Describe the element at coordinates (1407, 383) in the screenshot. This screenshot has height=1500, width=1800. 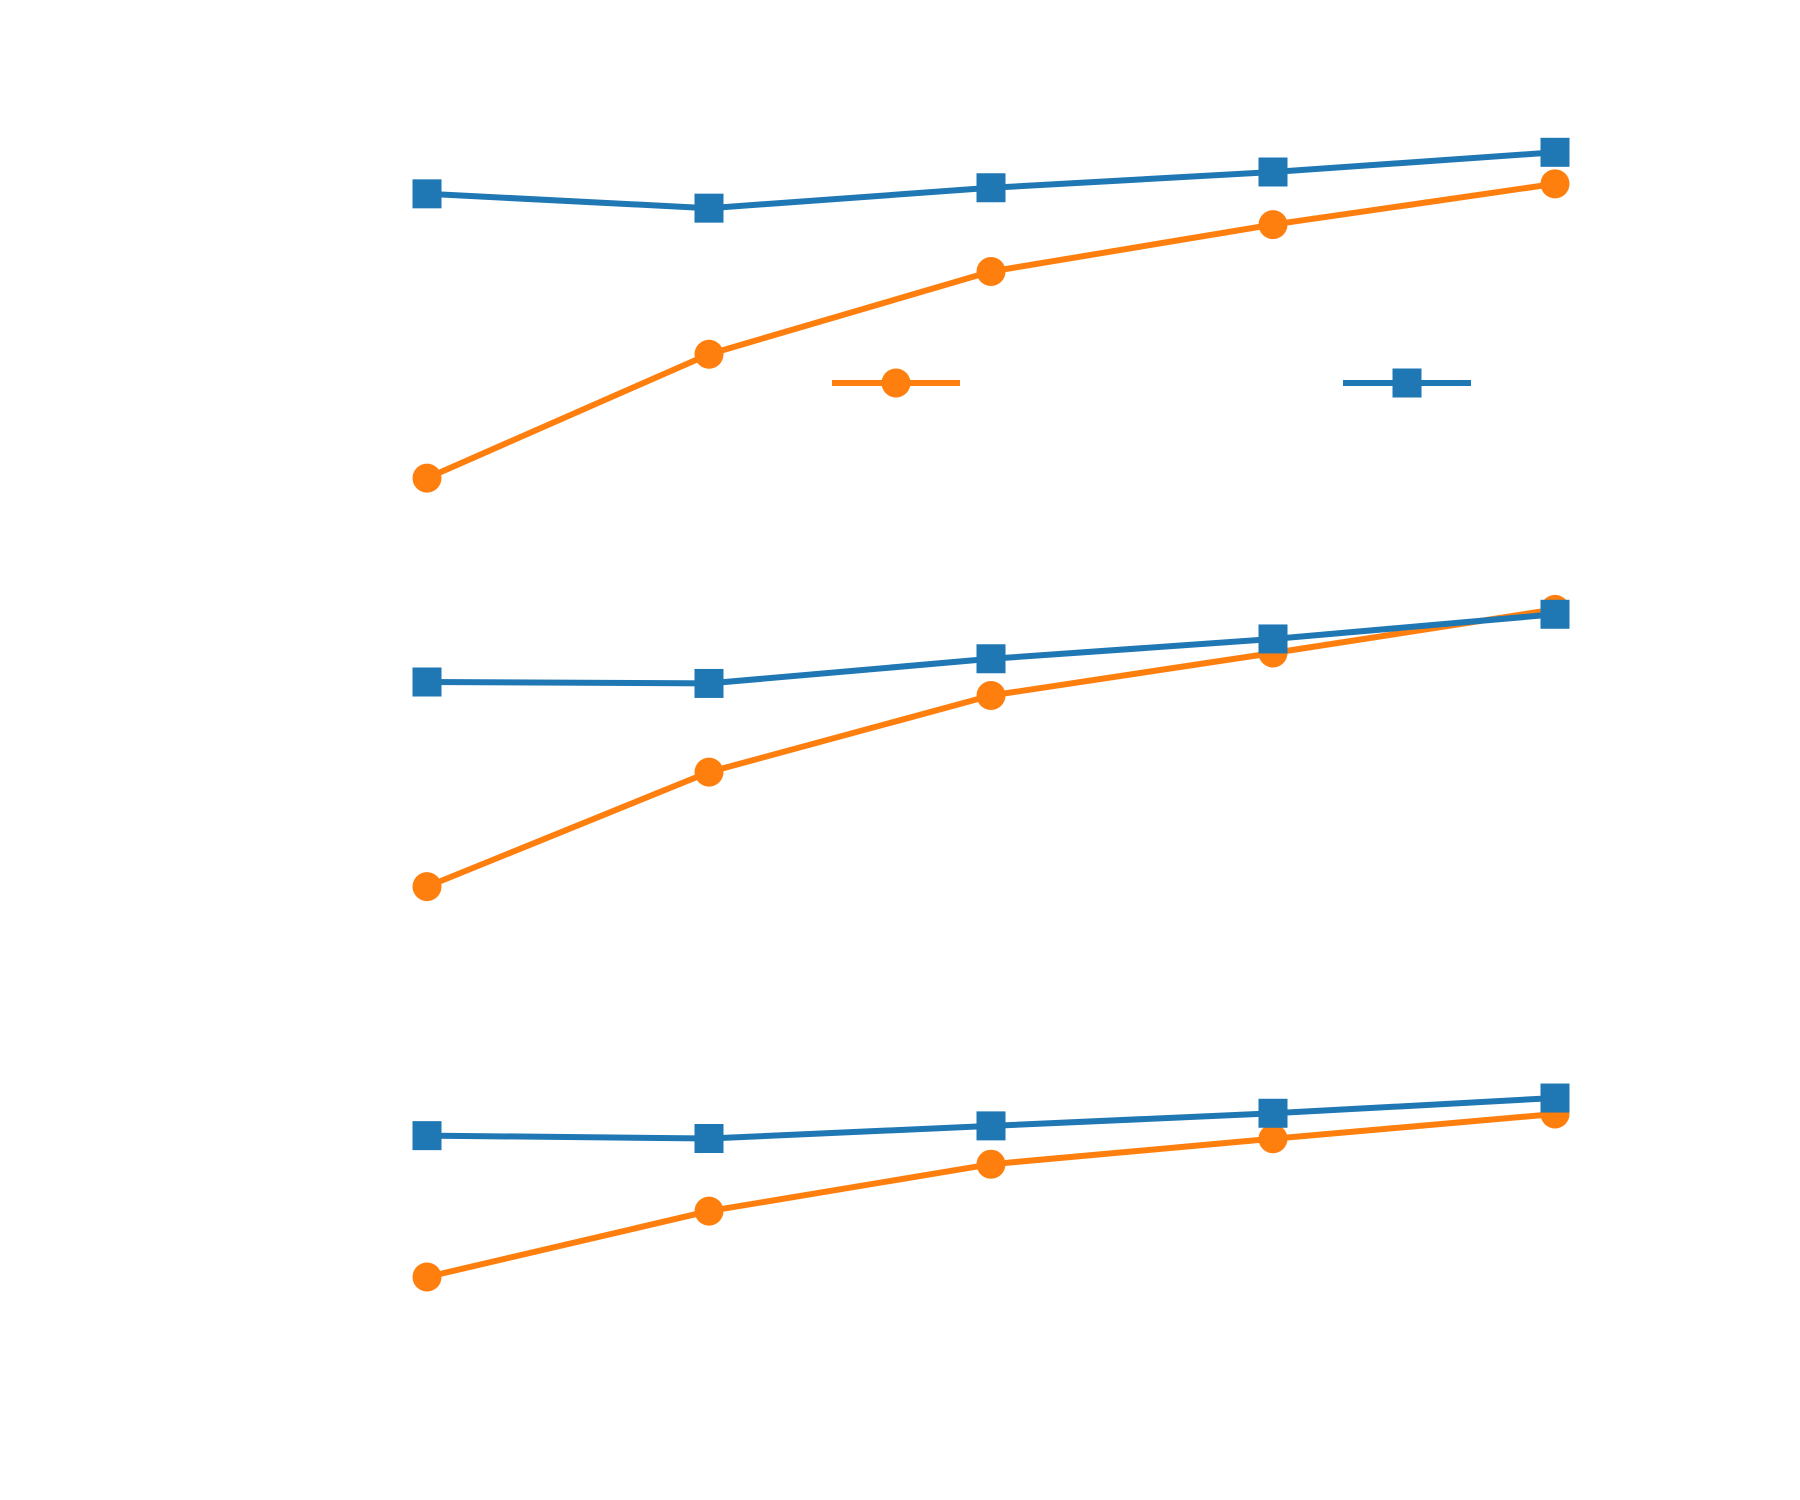
I see `legend-marker-square` at that location.